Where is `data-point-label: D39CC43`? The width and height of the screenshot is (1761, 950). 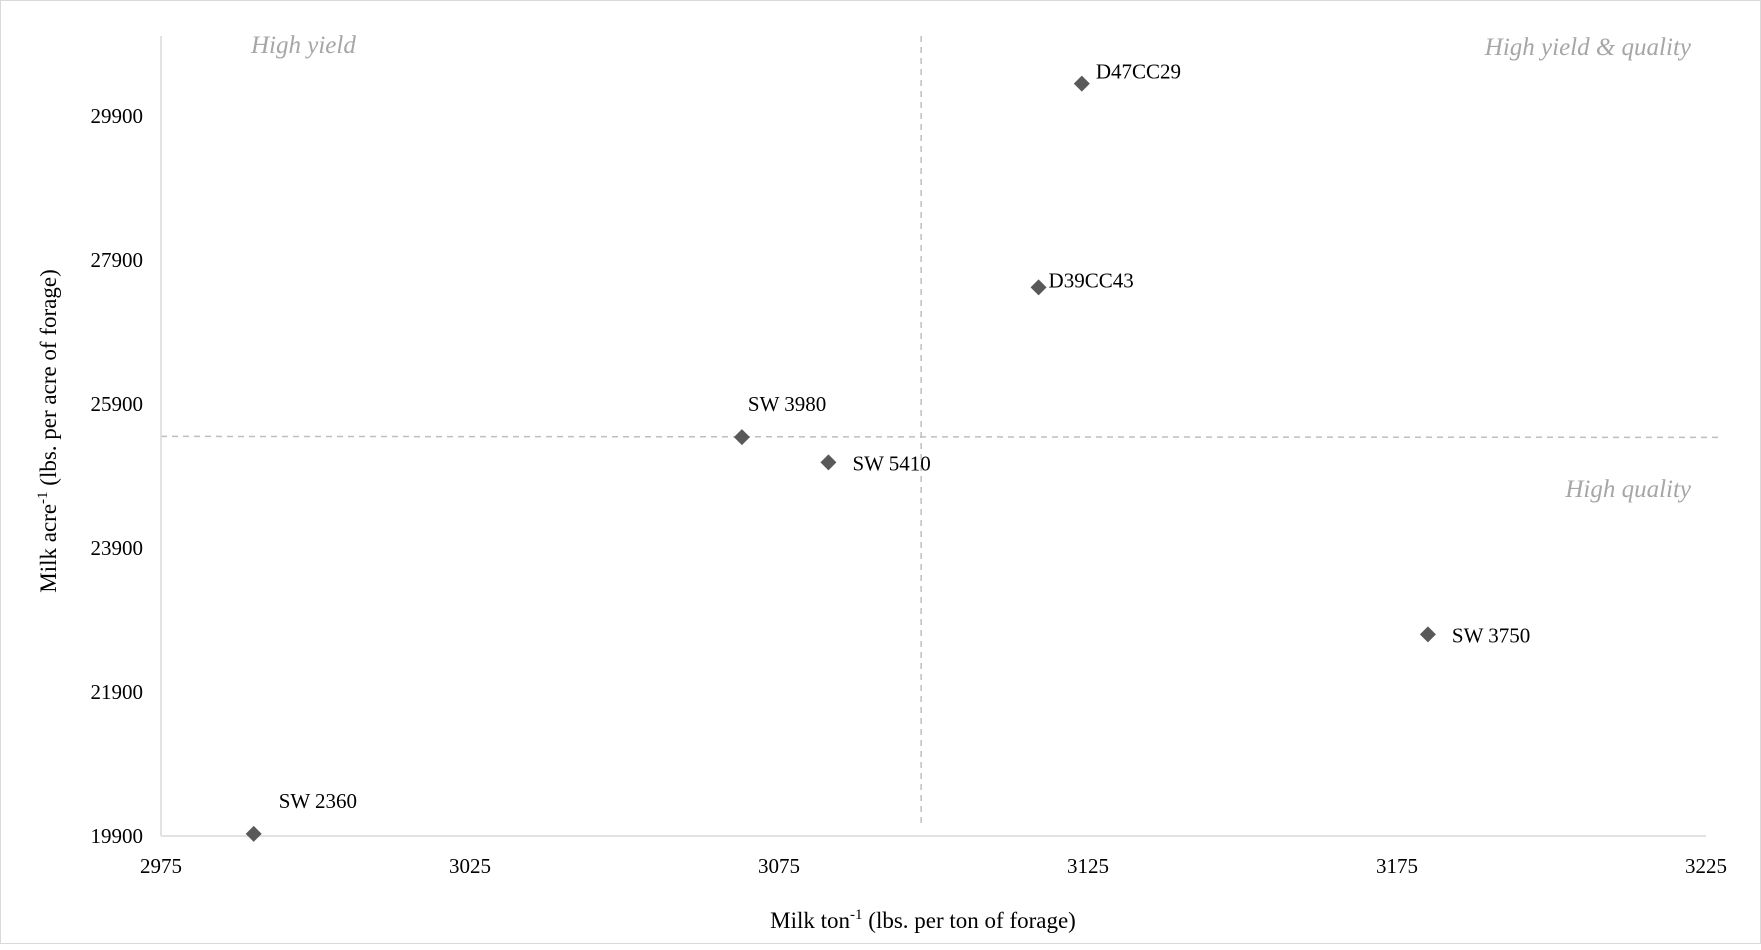 data-point-label: D39CC43 is located at coordinates (1091, 280).